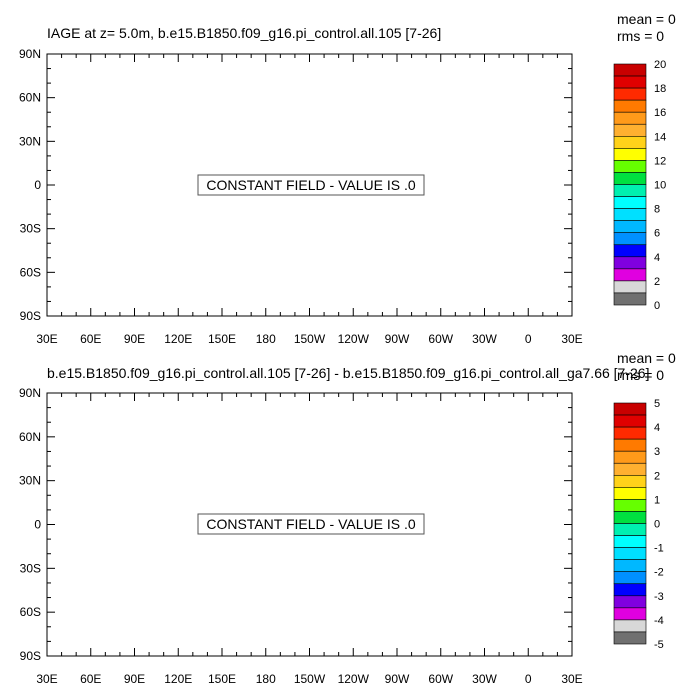 This screenshot has height=700, width=700. I want to click on constant-field-message: CONSTANT FIELD - VALUE IS .0, so click(310, 185).